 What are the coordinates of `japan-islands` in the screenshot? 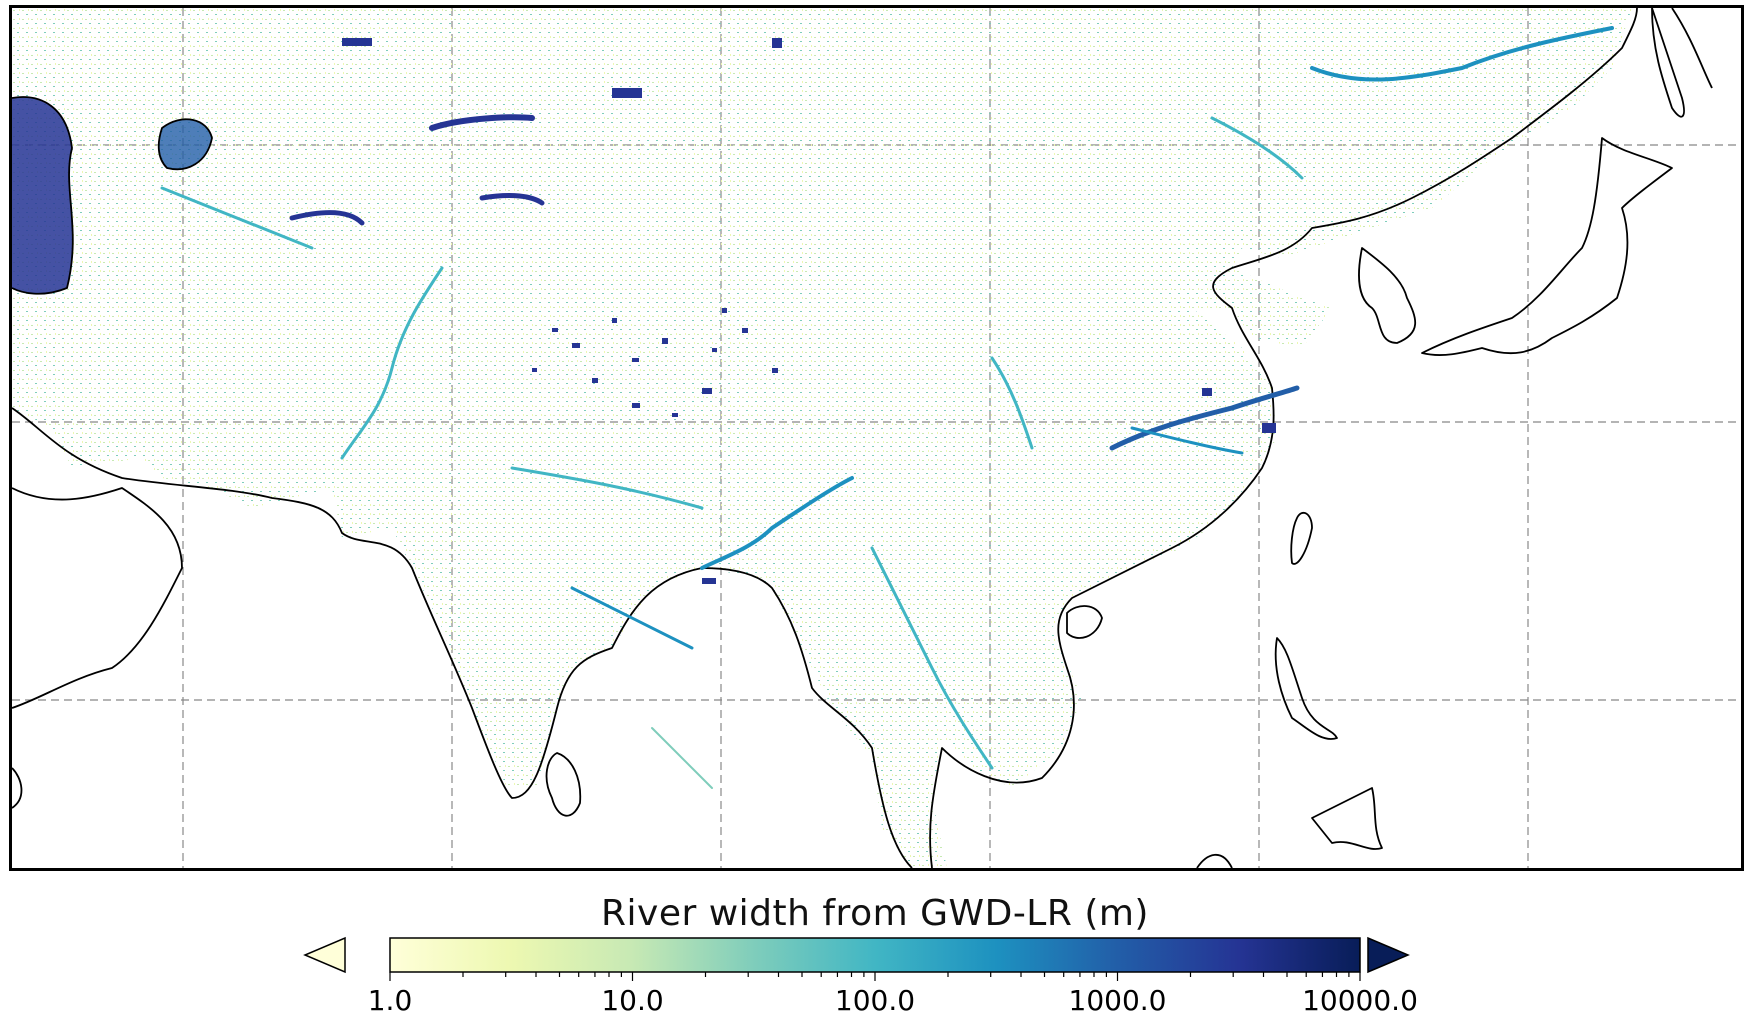 It's located at (1547, 246).